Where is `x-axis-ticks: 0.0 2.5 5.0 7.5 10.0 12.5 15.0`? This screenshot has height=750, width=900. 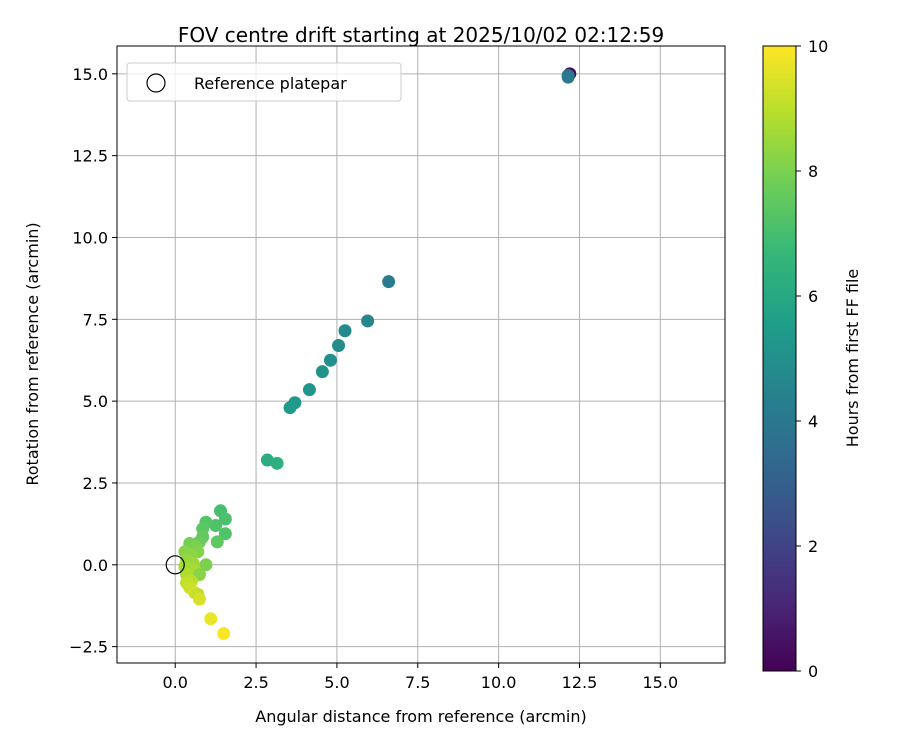
x-axis-ticks: 0.0 2.5 5.0 7.5 10.0 12.5 15.0 is located at coordinates (420, 677).